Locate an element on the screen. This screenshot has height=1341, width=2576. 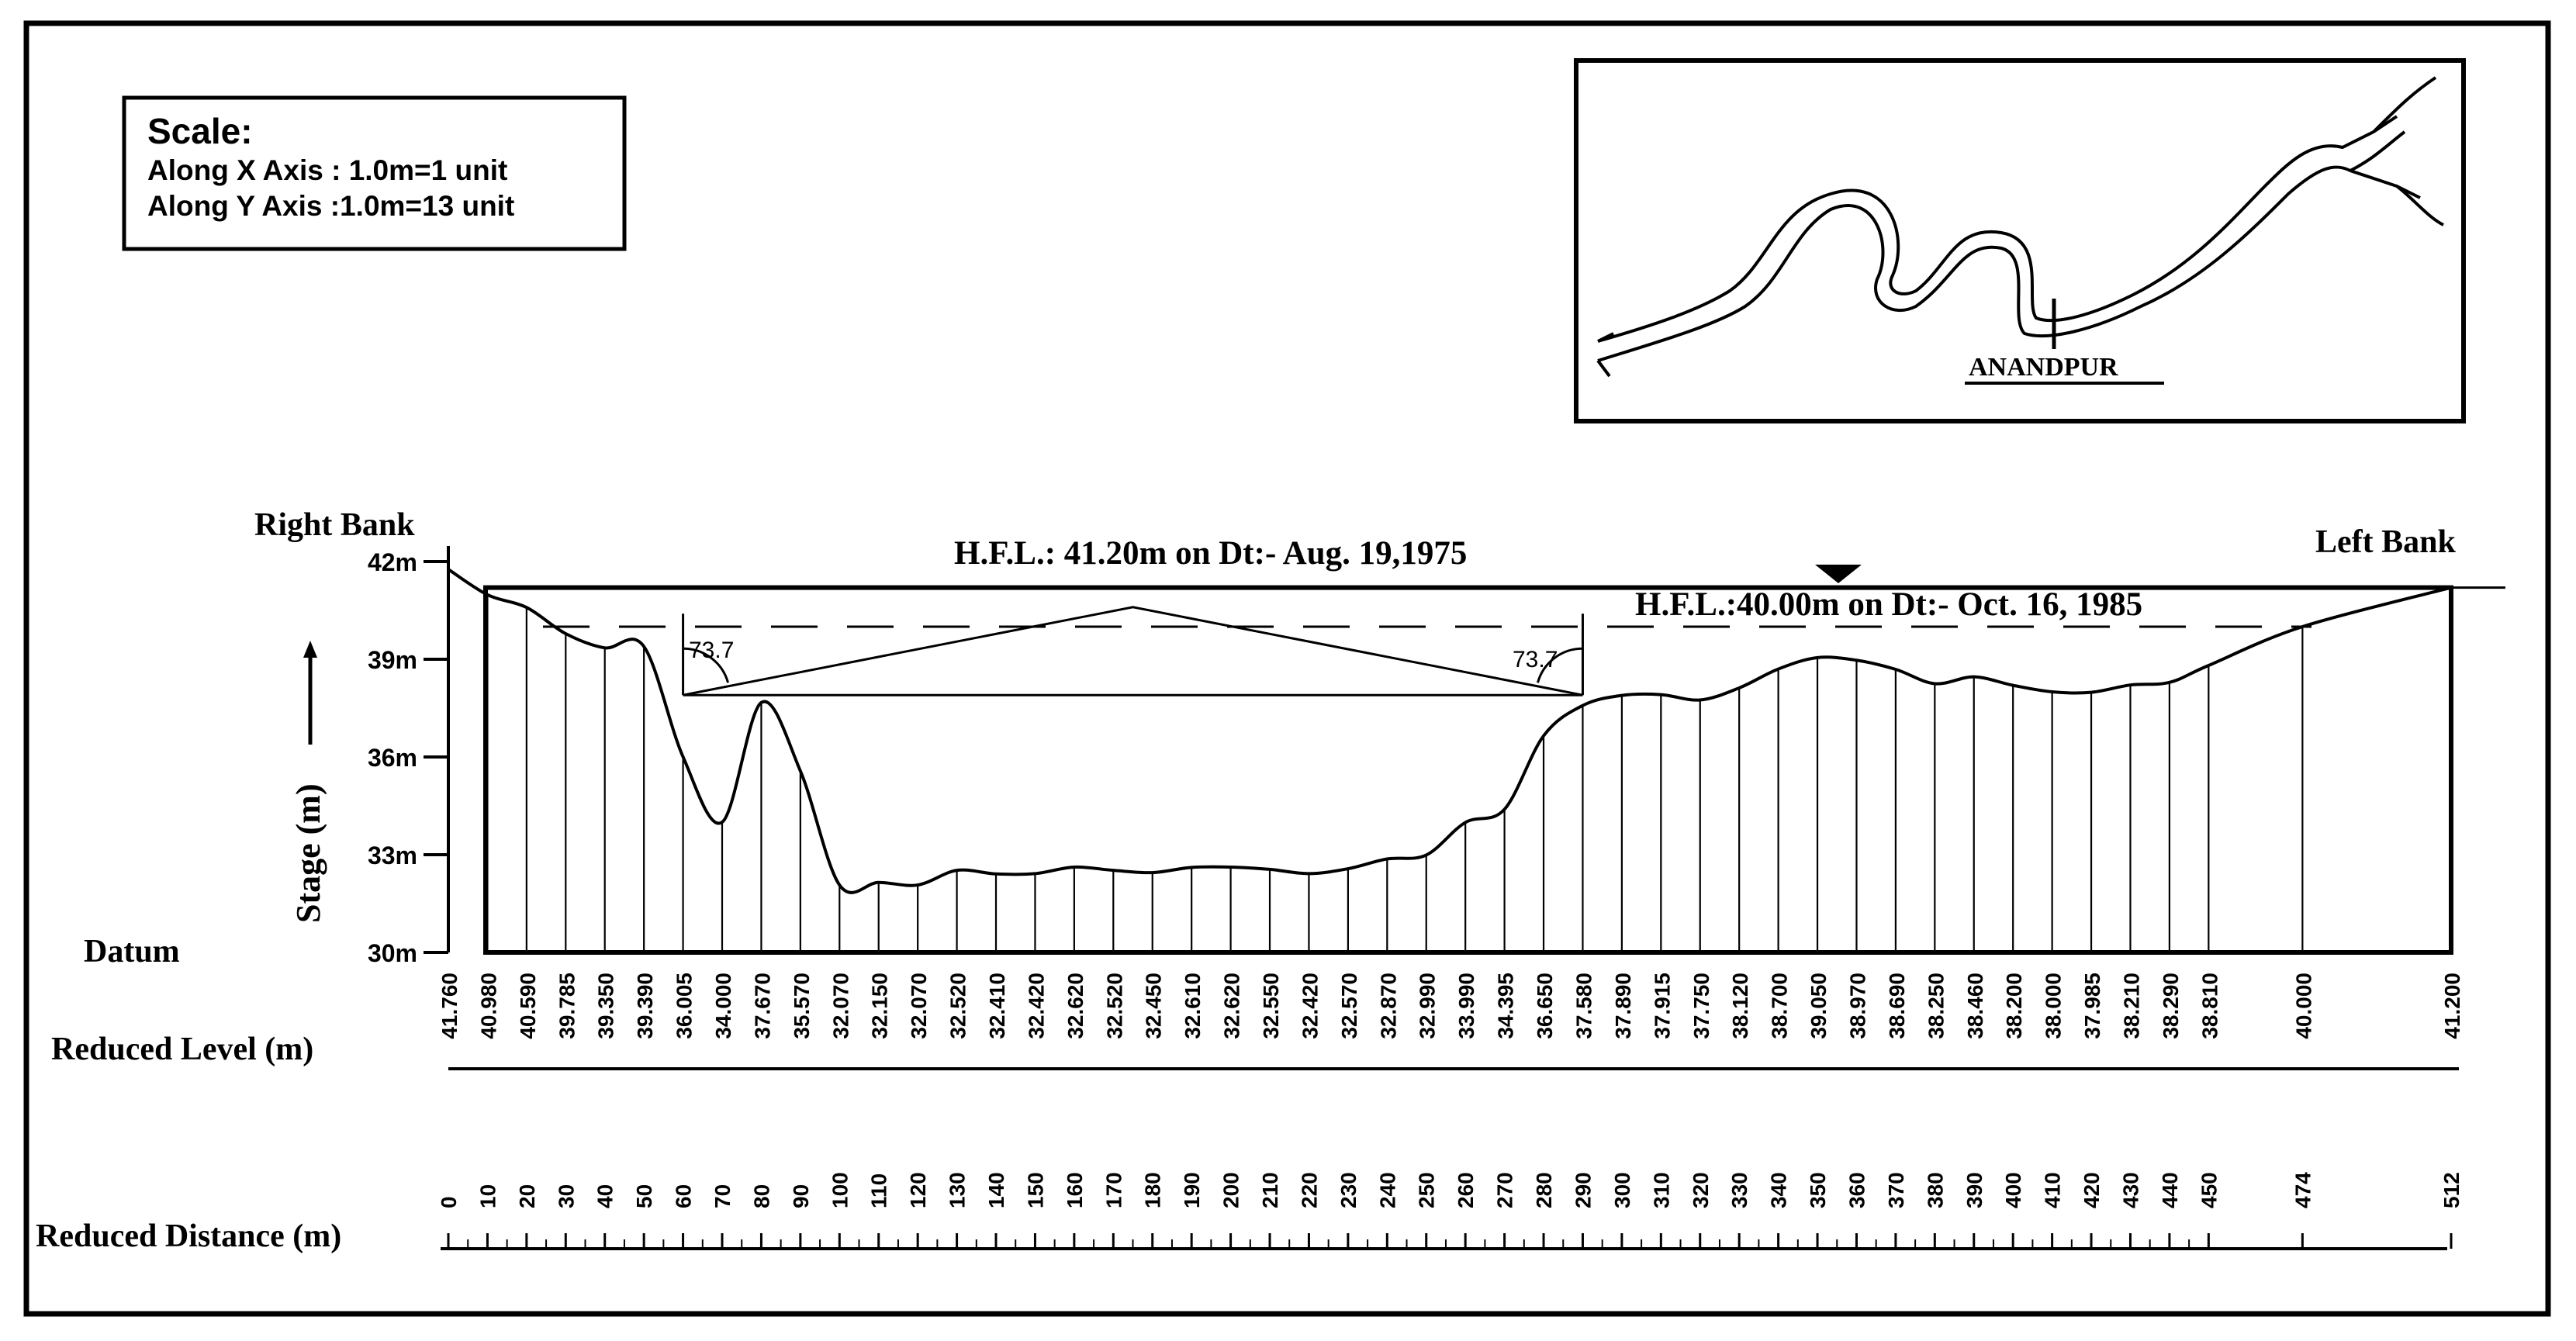
distance-value: 220 is located at coordinates (1309, 1190).